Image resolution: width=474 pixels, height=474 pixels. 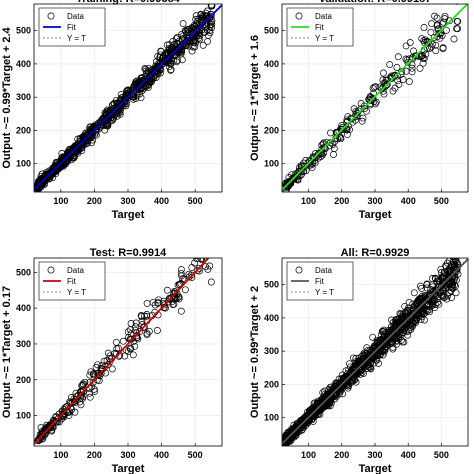 I want to click on x-tick-label: 200, so click(x=341, y=201).